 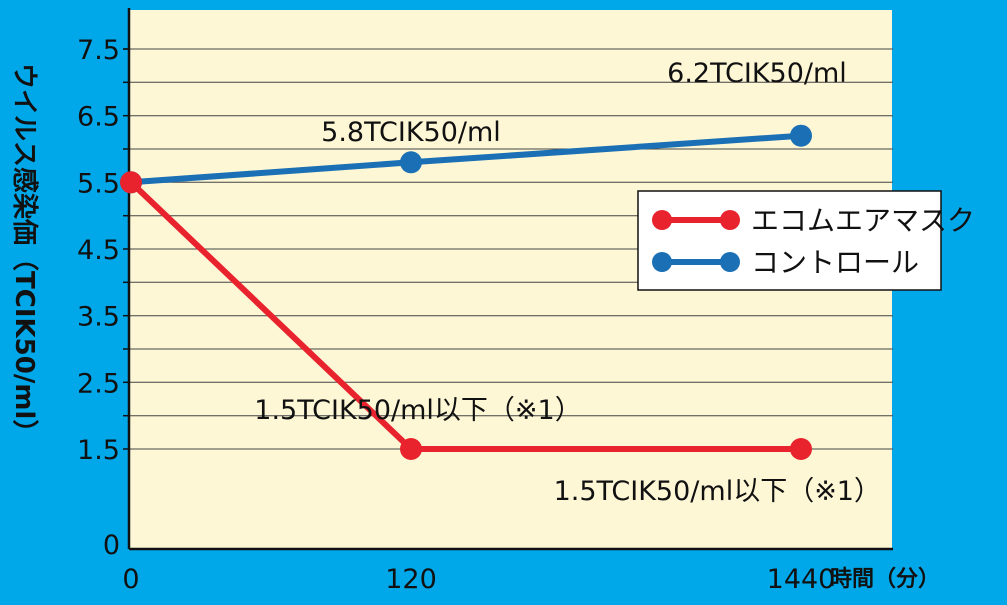 I want to click on x-tick-label: 1440, so click(x=801, y=579).